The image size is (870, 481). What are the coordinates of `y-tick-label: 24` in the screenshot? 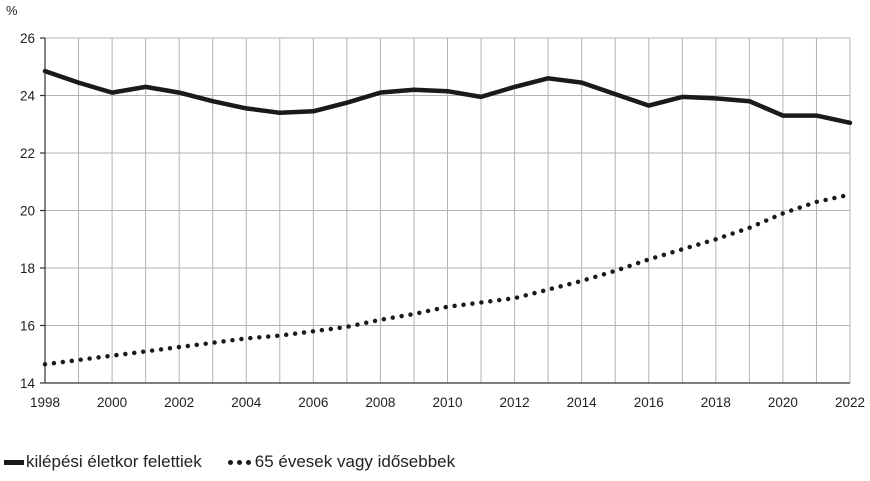 It's located at (28, 96).